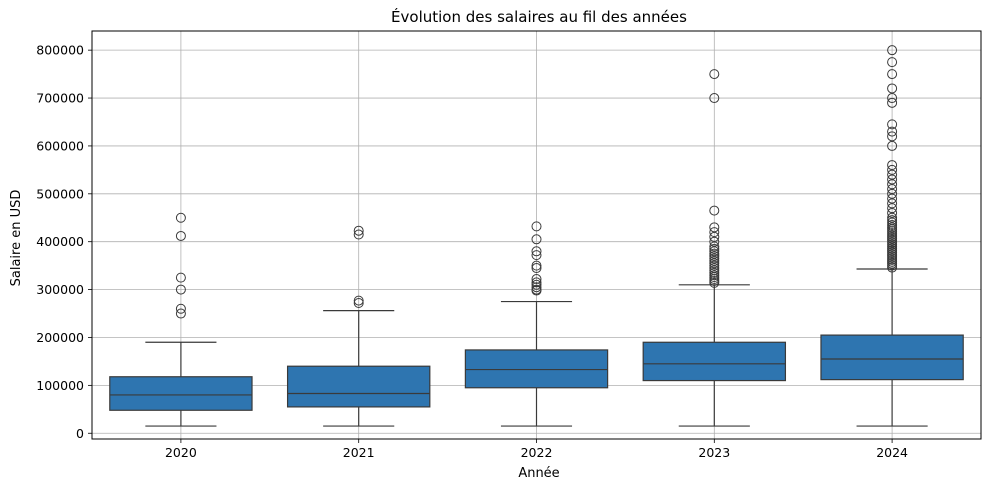 This screenshot has height=494, width=989. What do you see at coordinates (60, 50) in the screenshot?
I see `y-tick-label: 800000` at bounding box center [60, 50].